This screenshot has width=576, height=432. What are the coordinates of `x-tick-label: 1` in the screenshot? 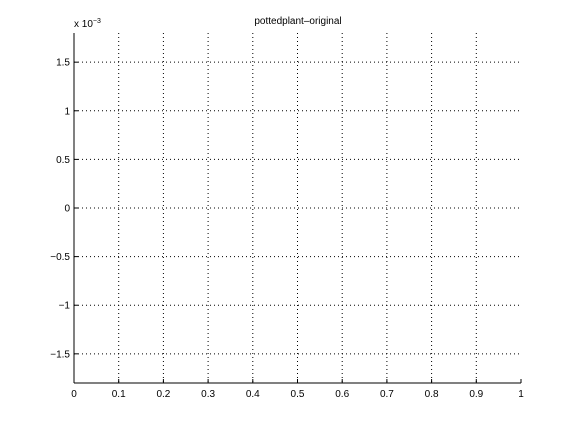 It's located at (521, 394).